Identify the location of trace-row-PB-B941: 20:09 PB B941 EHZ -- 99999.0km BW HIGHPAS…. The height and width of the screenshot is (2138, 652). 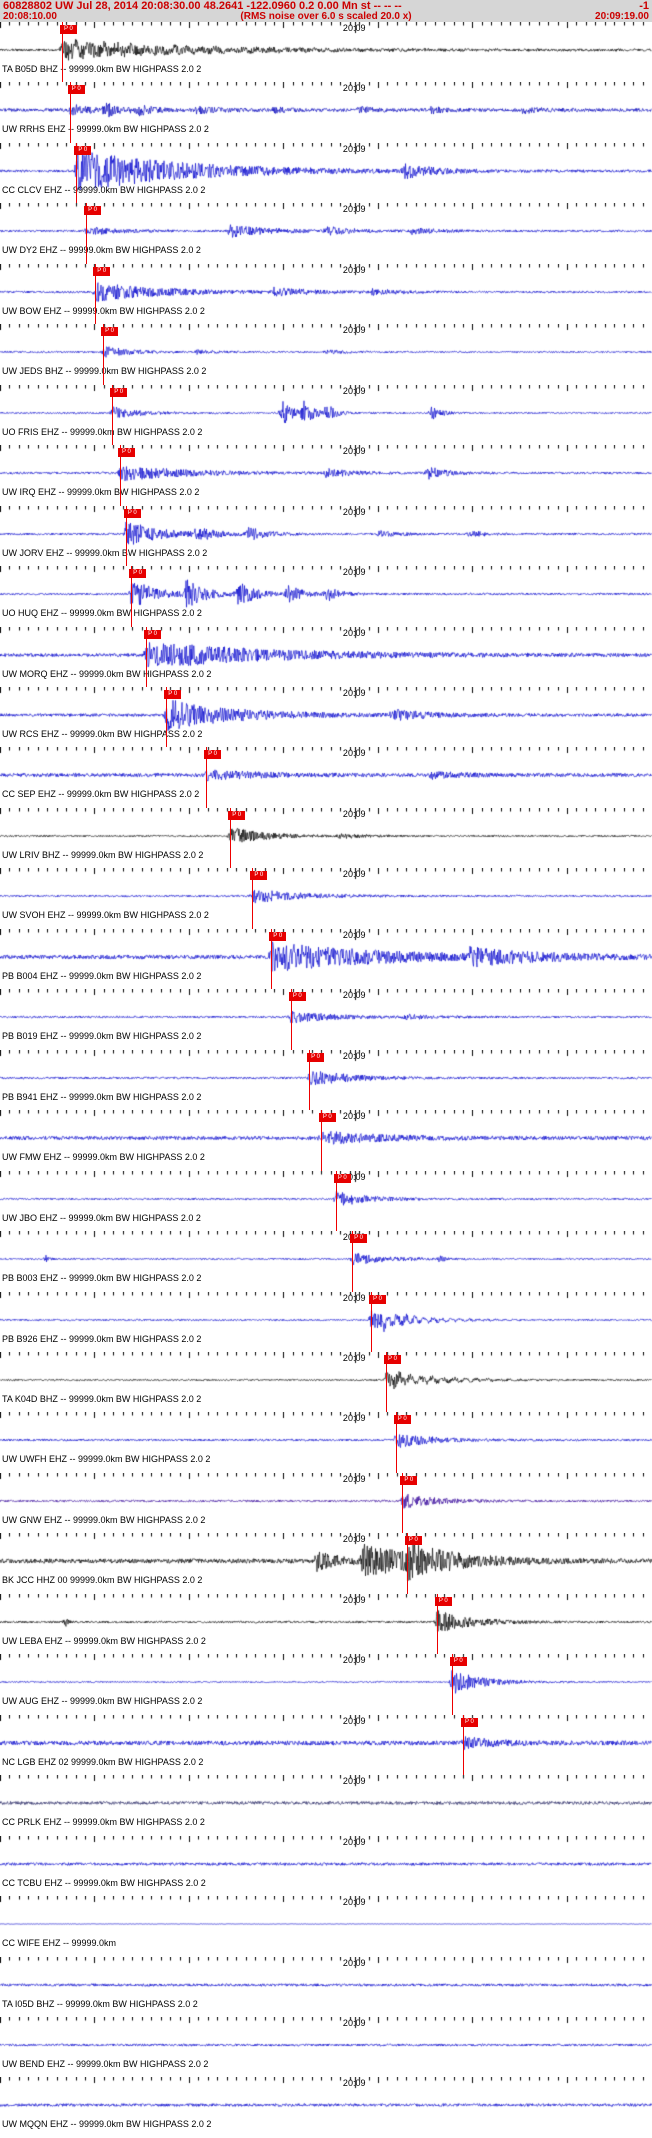
(326, 1080).